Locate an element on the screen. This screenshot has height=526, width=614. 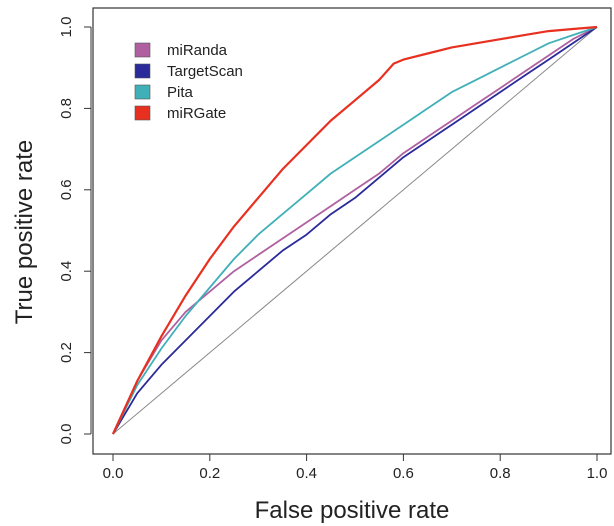
y-tick-label: 1.0 is located at coordinates (66, 27).